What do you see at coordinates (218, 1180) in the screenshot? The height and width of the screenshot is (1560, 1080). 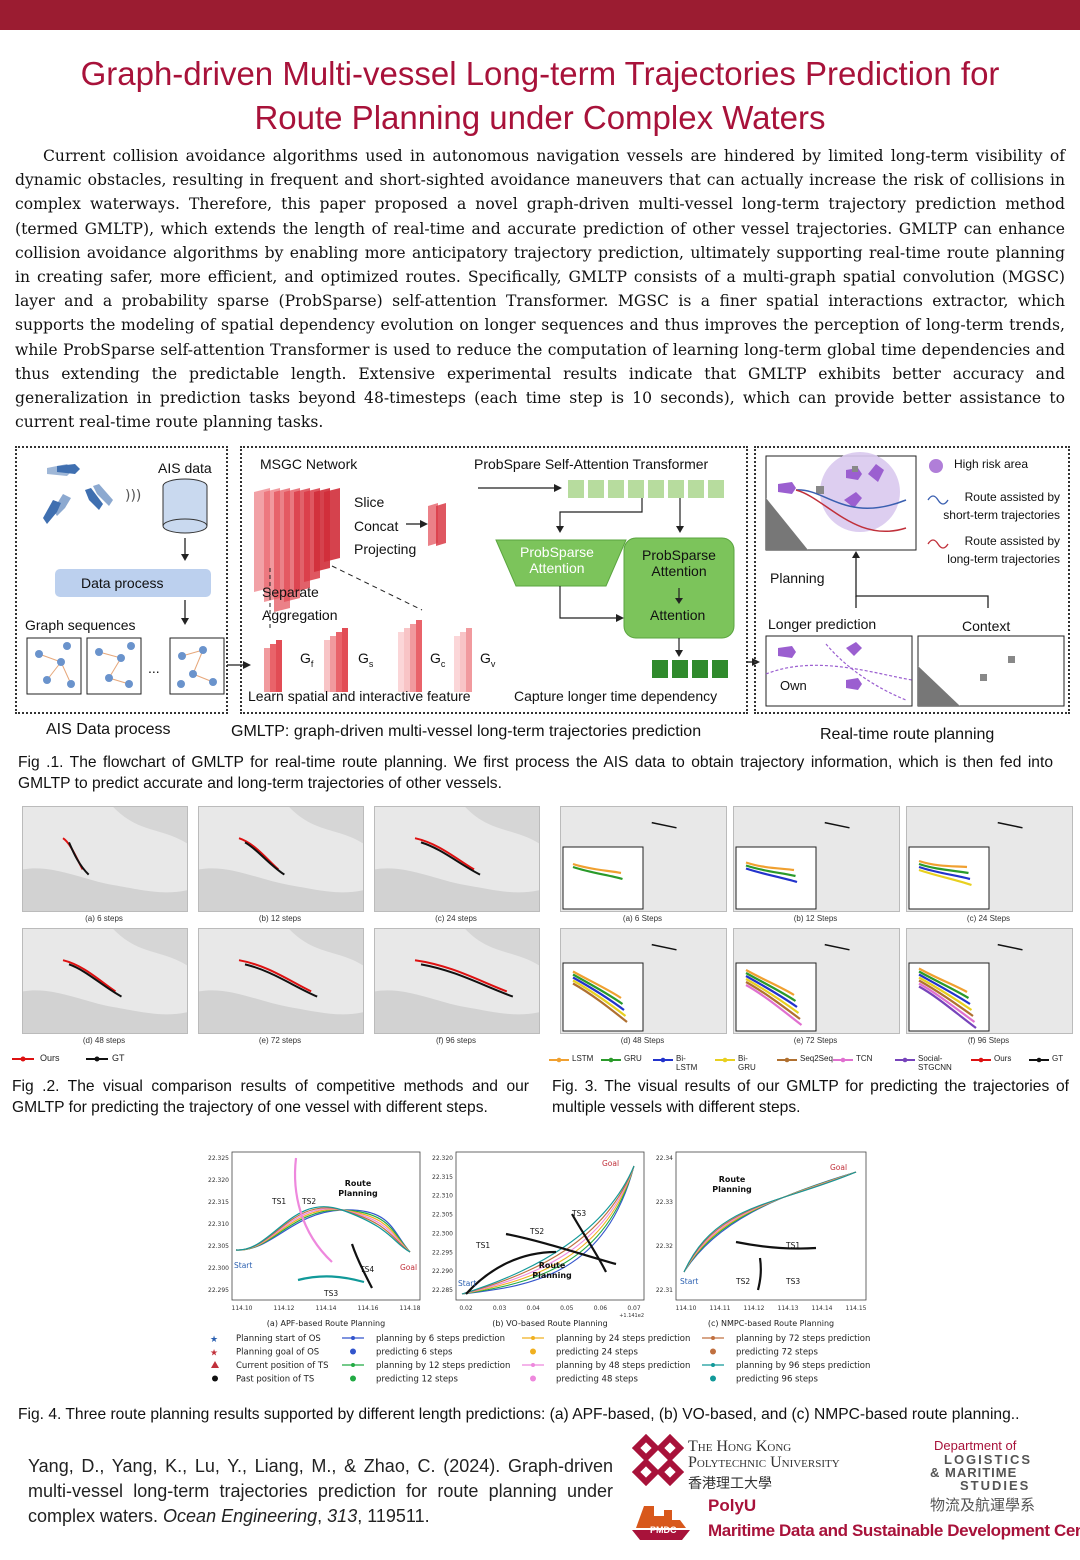 I see `fig4-ytick: 22.320` at bounding box center [218, 1180].